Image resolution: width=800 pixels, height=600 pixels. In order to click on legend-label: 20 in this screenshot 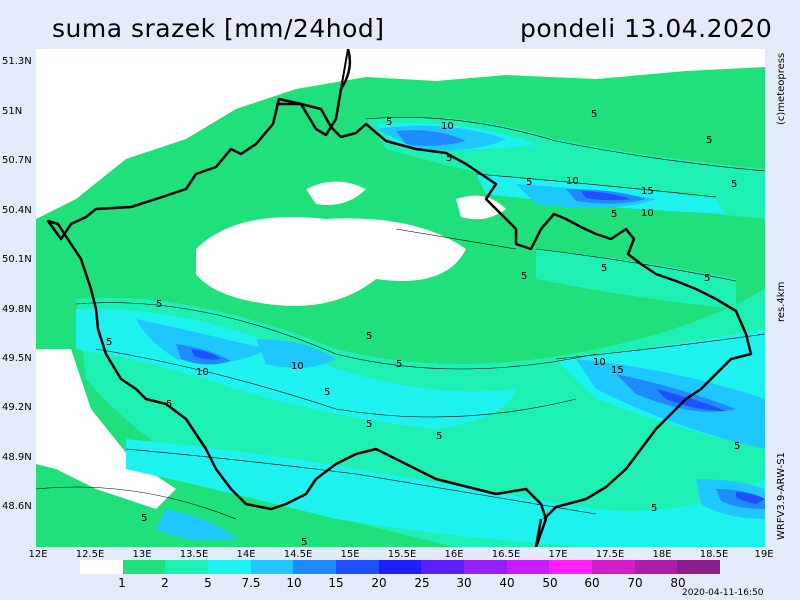, I will do `click(379, 583)`.